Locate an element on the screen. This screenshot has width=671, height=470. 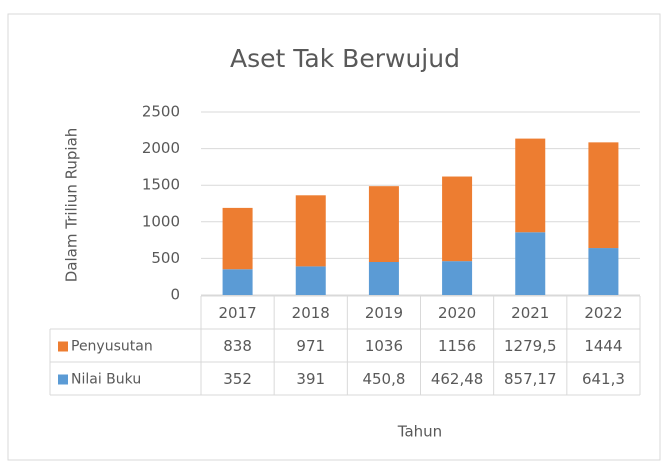
chart-title: Aset Tak Berwujud is located at coordinates (345, 58).